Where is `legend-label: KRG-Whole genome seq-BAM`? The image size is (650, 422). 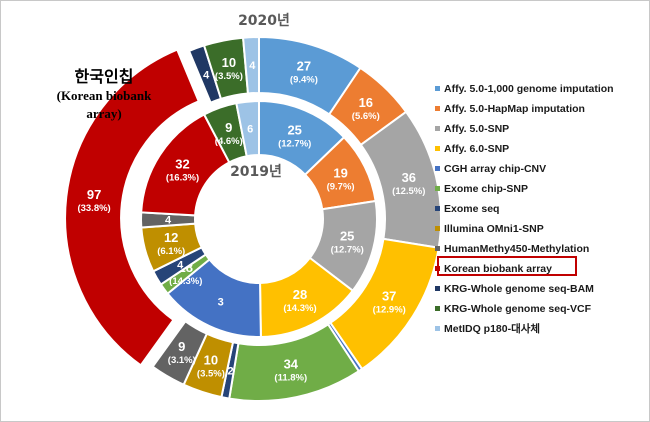 legend-label: KRG-Whole genome seq-BAM is located at coordinates (519, 289).